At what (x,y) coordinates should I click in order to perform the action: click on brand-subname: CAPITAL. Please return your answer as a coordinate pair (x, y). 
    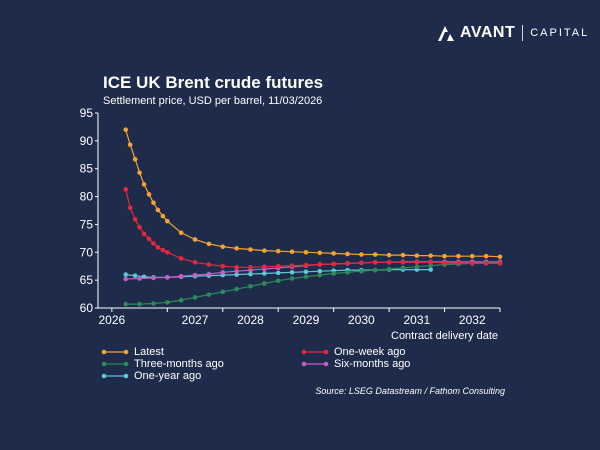
    Looking at the image, I should click on (560, 33).